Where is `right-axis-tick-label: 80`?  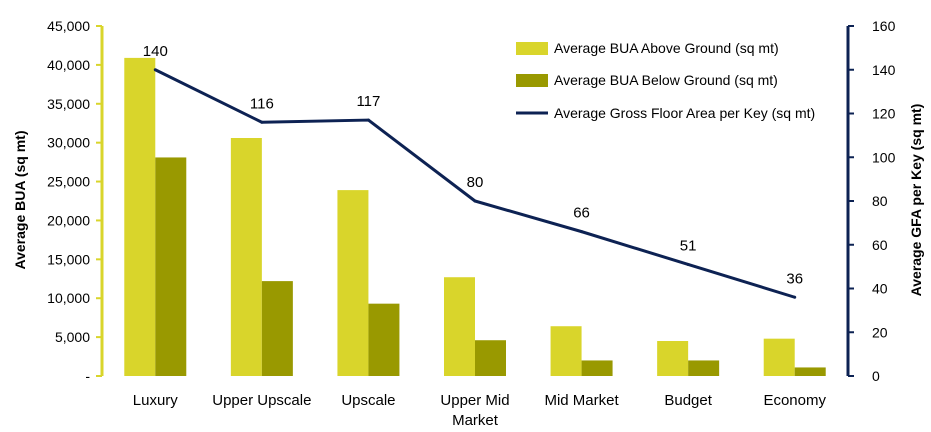 right-axis-tick-label: 80 is located at coordinates (880, 201).